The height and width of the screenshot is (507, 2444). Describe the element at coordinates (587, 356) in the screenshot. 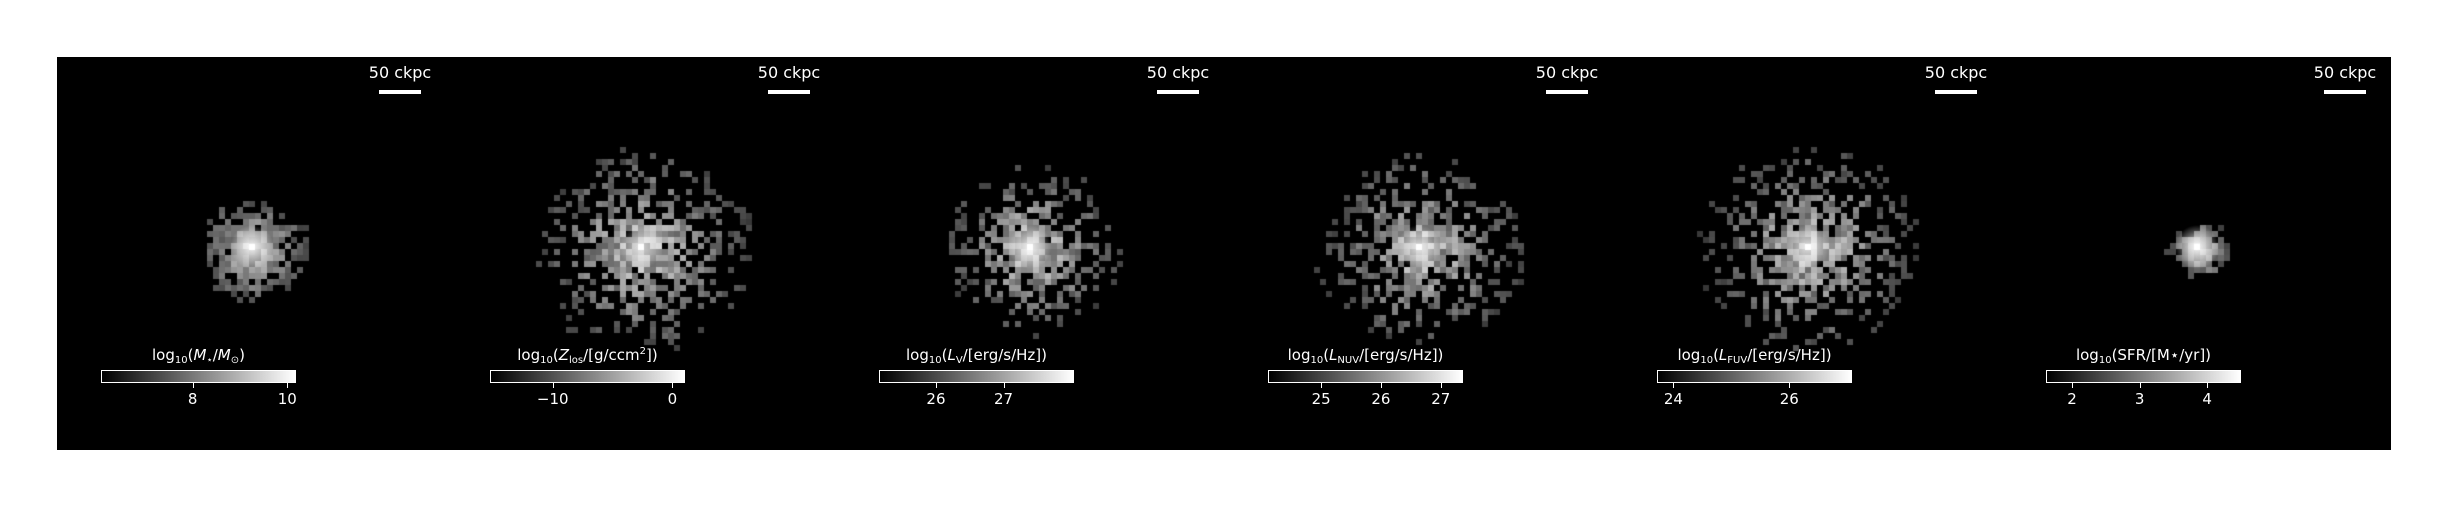

I see `colorbar-title: log10(Zlos/[g/ccm2])` at that location.